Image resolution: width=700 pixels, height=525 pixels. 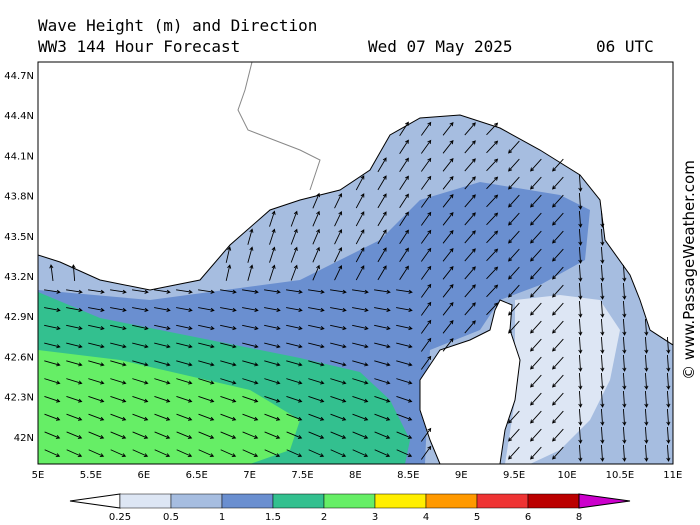 What do you see at coordinates (324, 517) in the screenshot?
I see `legend-label: 2` at bounding box center [324, 517].